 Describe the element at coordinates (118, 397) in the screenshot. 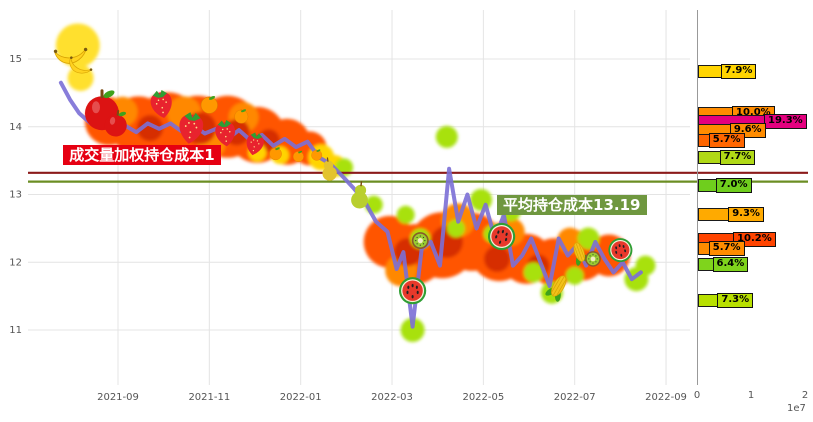

I see `x-tick-label: 2021-09` at that location.